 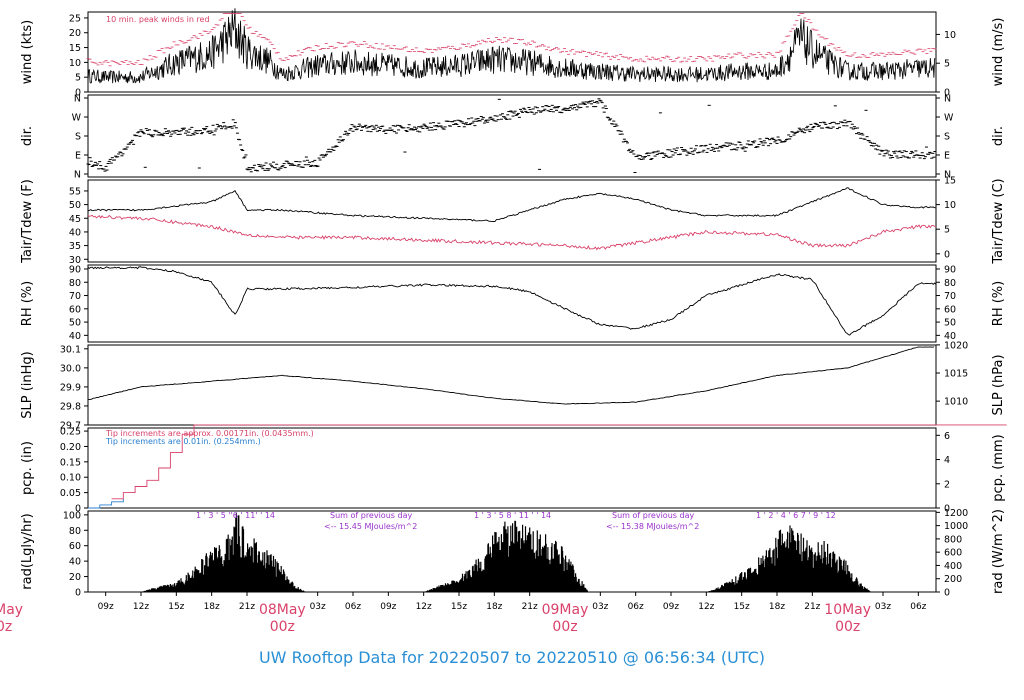 What do you see at coordinates (70, 426) in the screenshot?
I see `slp-ytick-label: 29.7` at bounding box center [70, 426].